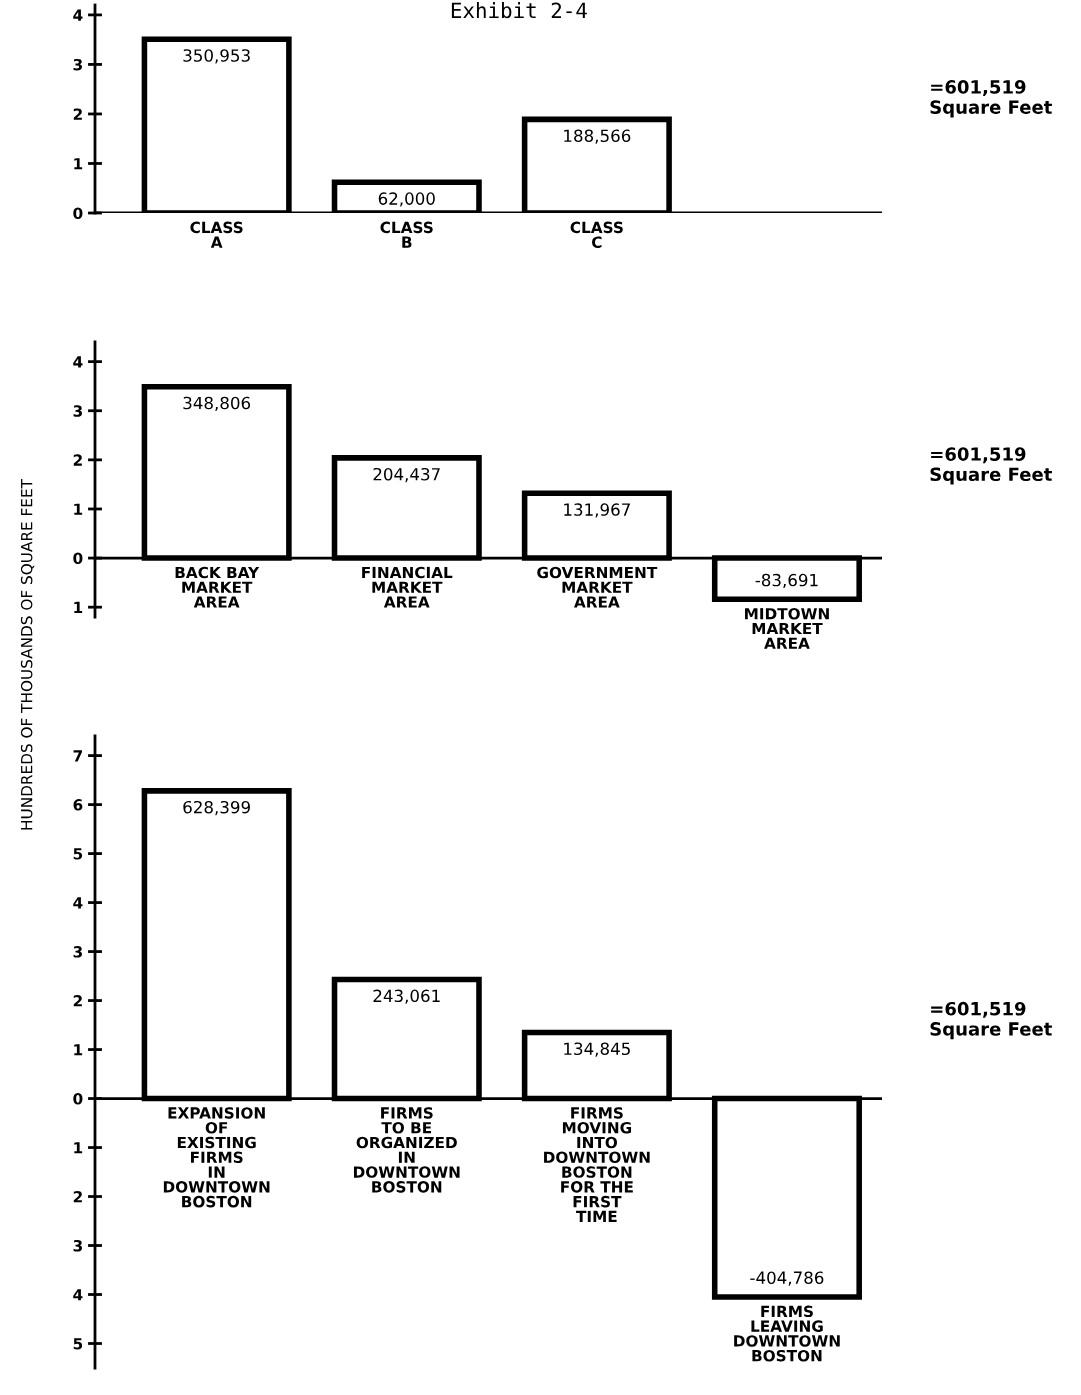  What do you see at coordinates (216, 1157) in the screenshot?
I see `x-tick-label: EXPANSION OF EXISTING FIRMS IN DOWNTOWN BOSTON` at bounding box center [216, 1157].